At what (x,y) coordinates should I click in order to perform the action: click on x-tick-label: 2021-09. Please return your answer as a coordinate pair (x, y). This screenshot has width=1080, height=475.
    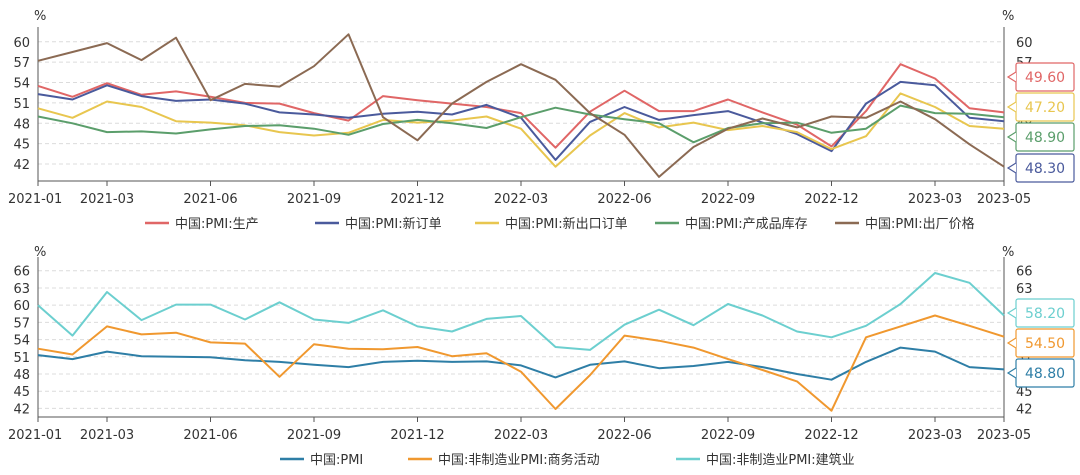
    Looking at the image, I should click on (314, 199).